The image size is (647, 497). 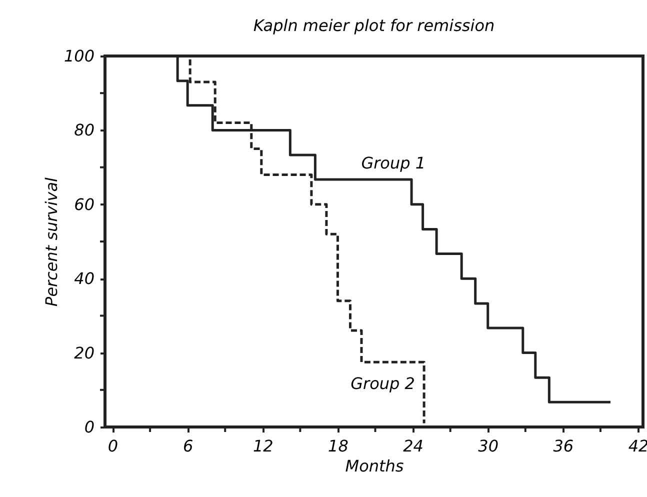 What do you see at coordinates (374, 25) in the screenshot?
I see `chart-title: Kapln meier plot for remission` at bounding box center [374, 25].